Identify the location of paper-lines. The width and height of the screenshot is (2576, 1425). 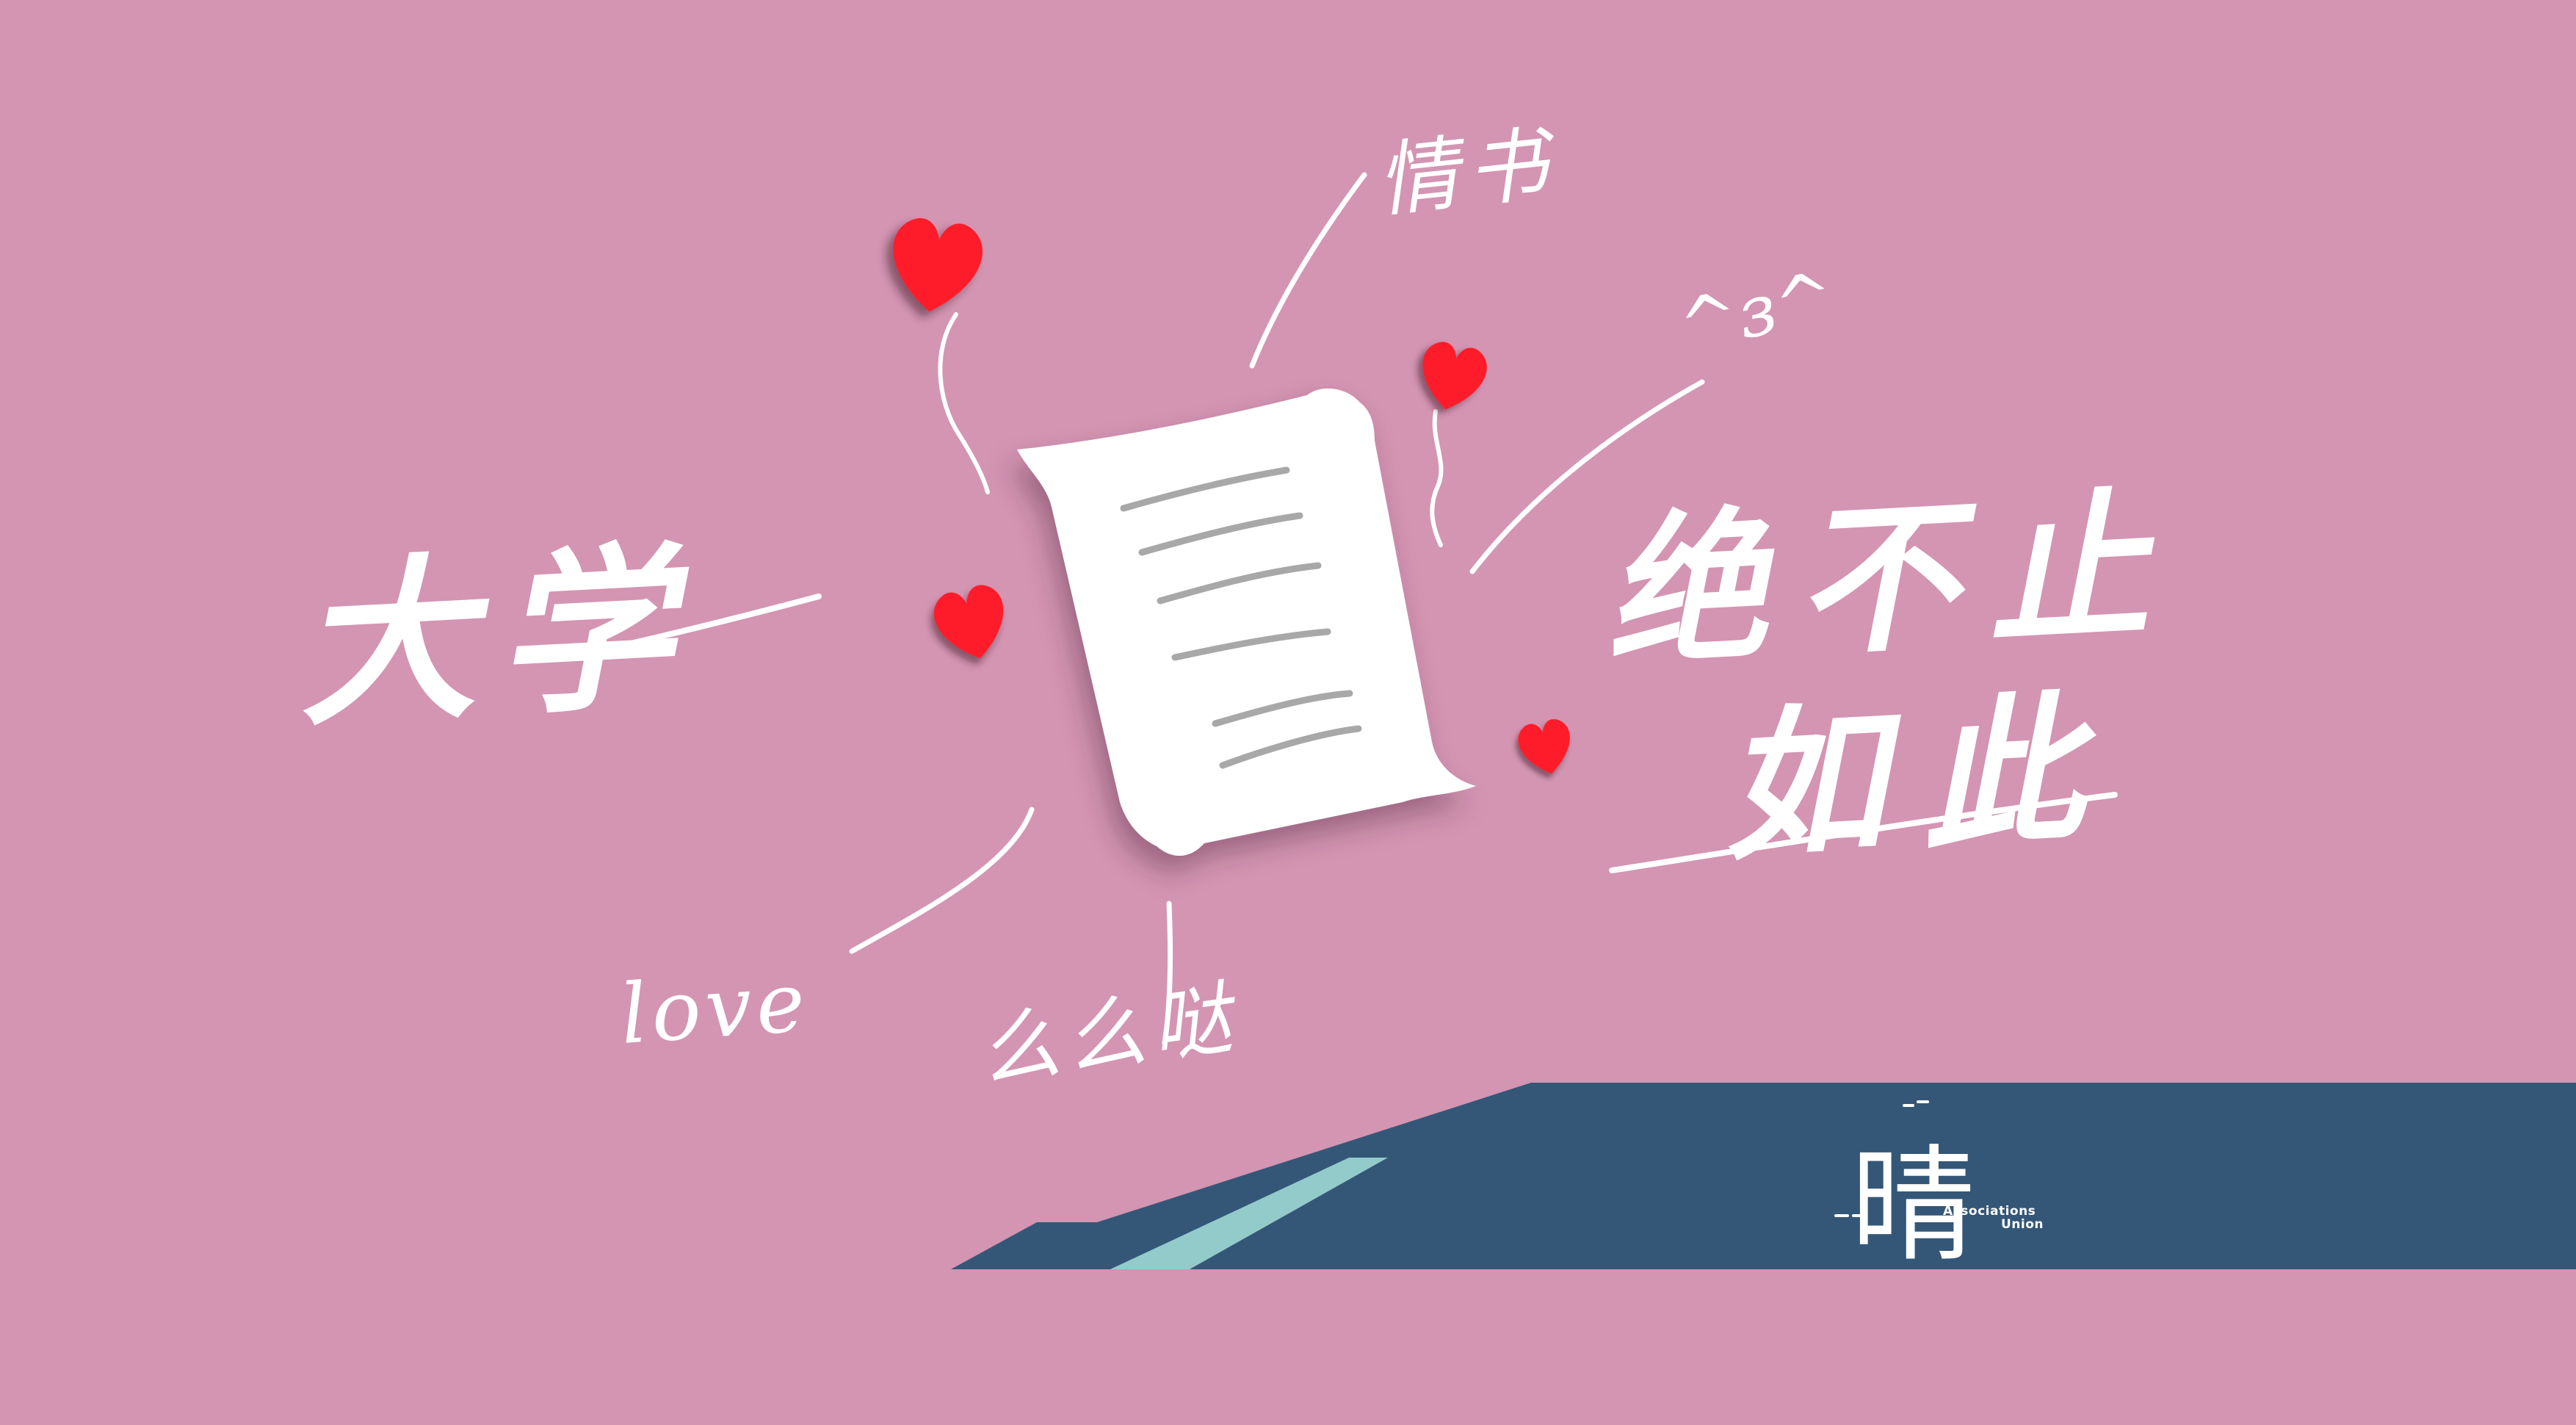
(1241, 617).